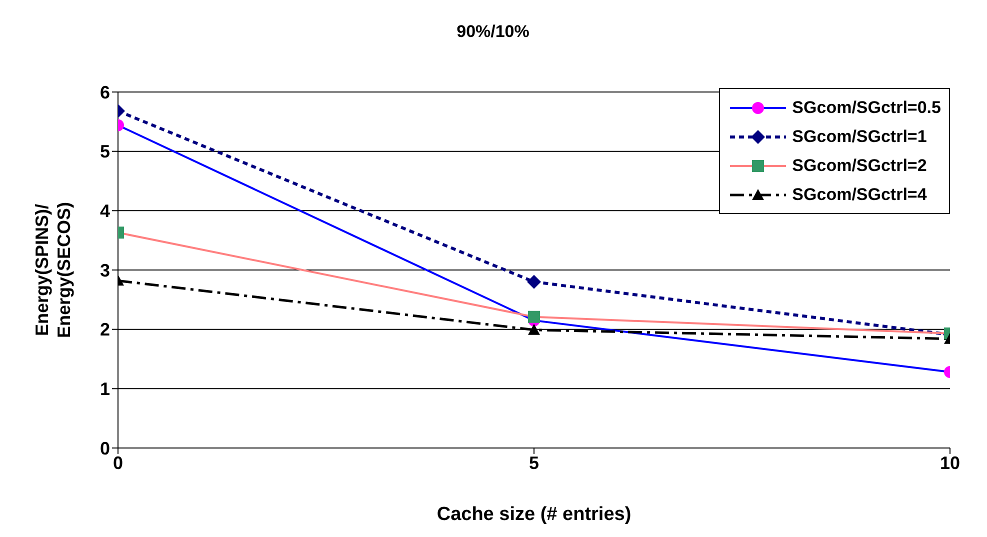 The width and height of the screenshot is (987, 537). What do you see at coordinates (105, 270) in the screenshot?
I see `y-tick-label: 3` at bounding box center [105, 270].